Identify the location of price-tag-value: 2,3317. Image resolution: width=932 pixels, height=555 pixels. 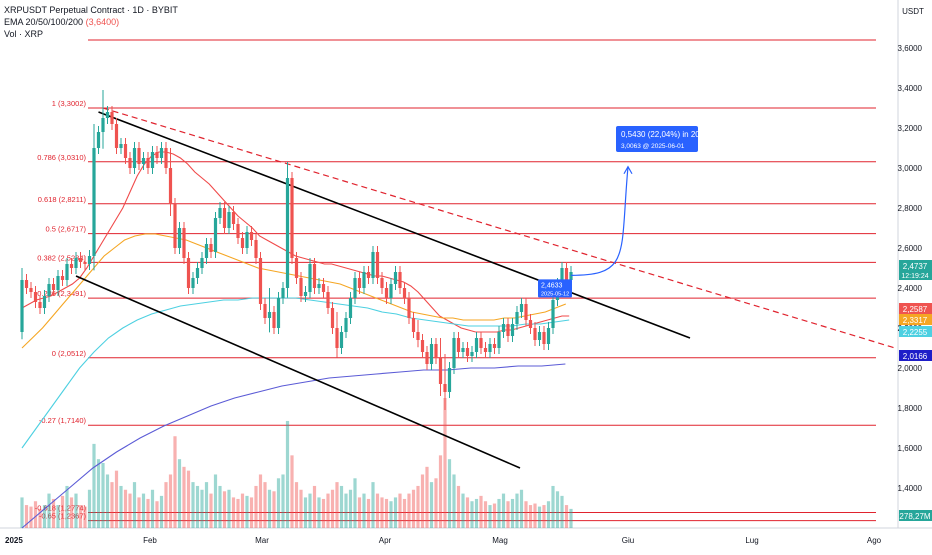
(915, 320).